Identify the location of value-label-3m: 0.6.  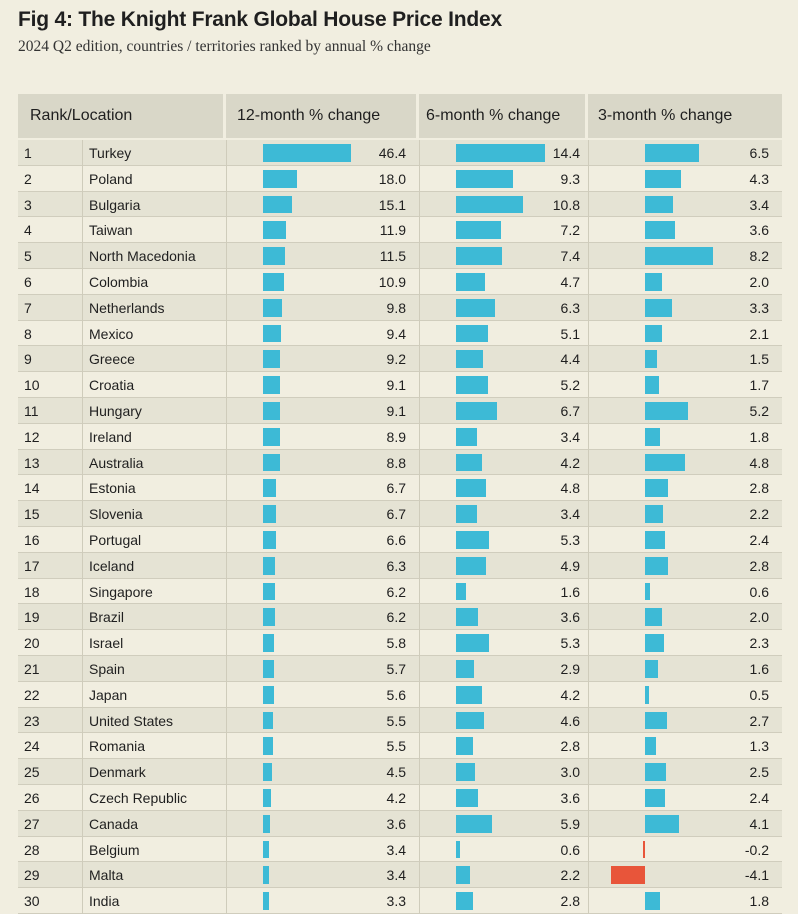
(759, 591).